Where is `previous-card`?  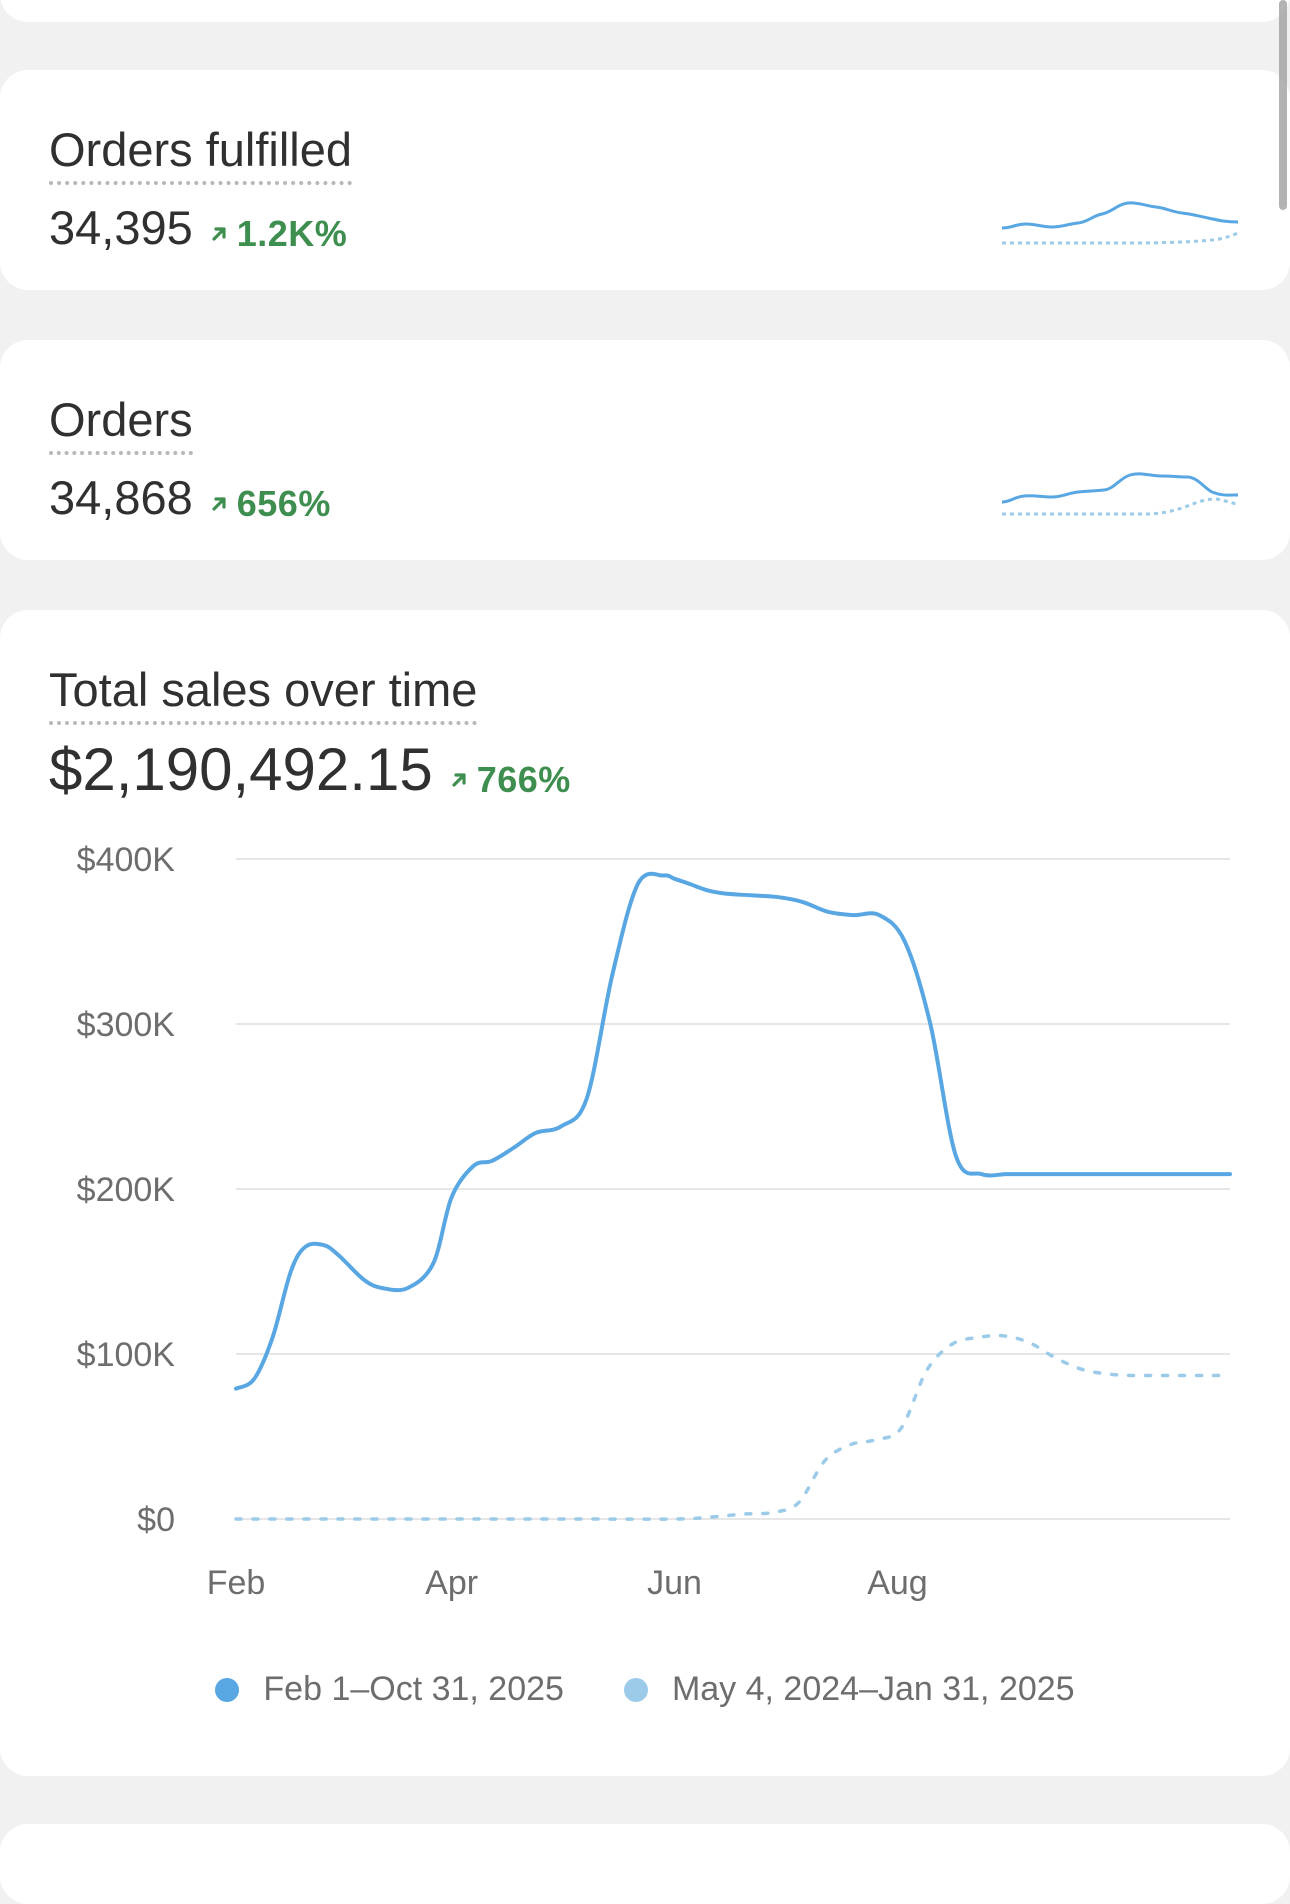 previous-card is located at coordinates (645, 11).